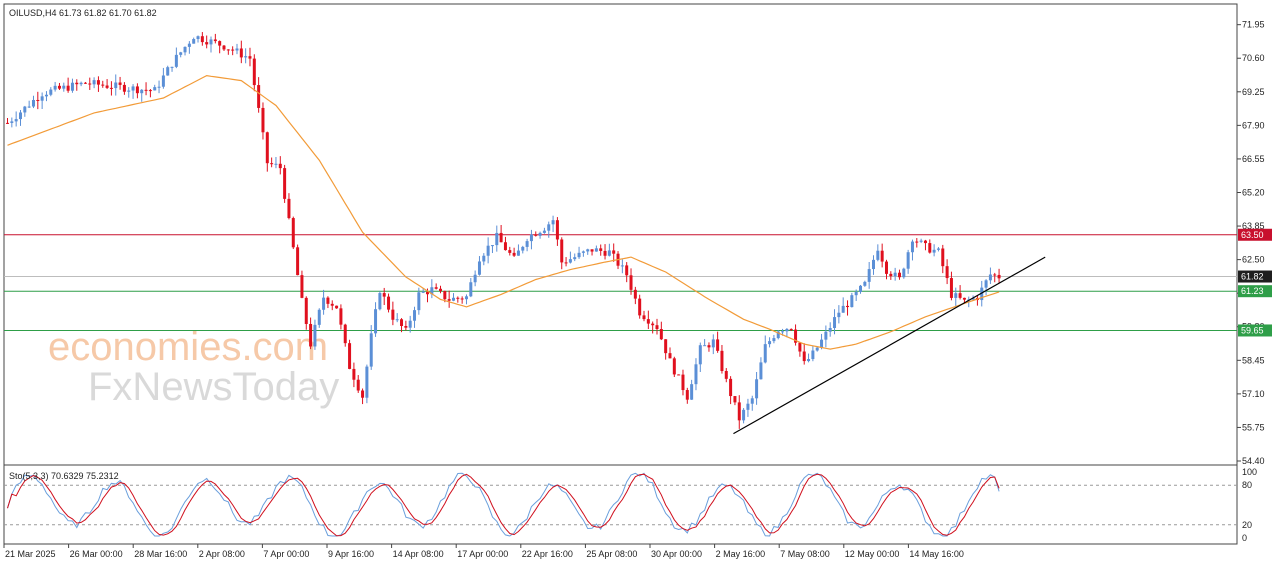  I want to click on stoch-tick-label: 0, so click(1244, 538).